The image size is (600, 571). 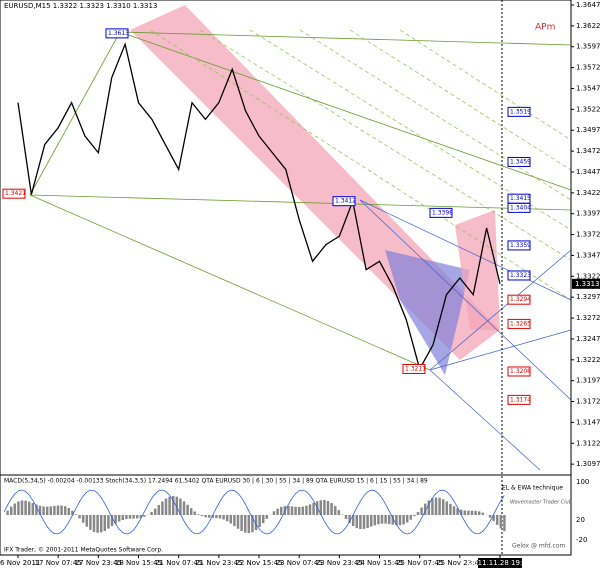 I want to click on stochastic-line, so click(x=254, y=512).